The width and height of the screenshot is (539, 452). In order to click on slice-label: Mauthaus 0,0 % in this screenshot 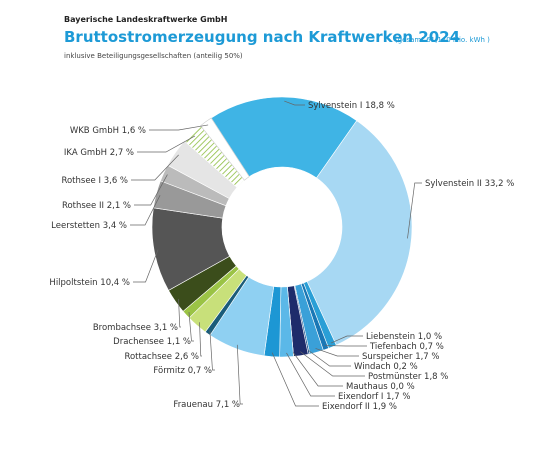, I will do `click(380, 387)`.